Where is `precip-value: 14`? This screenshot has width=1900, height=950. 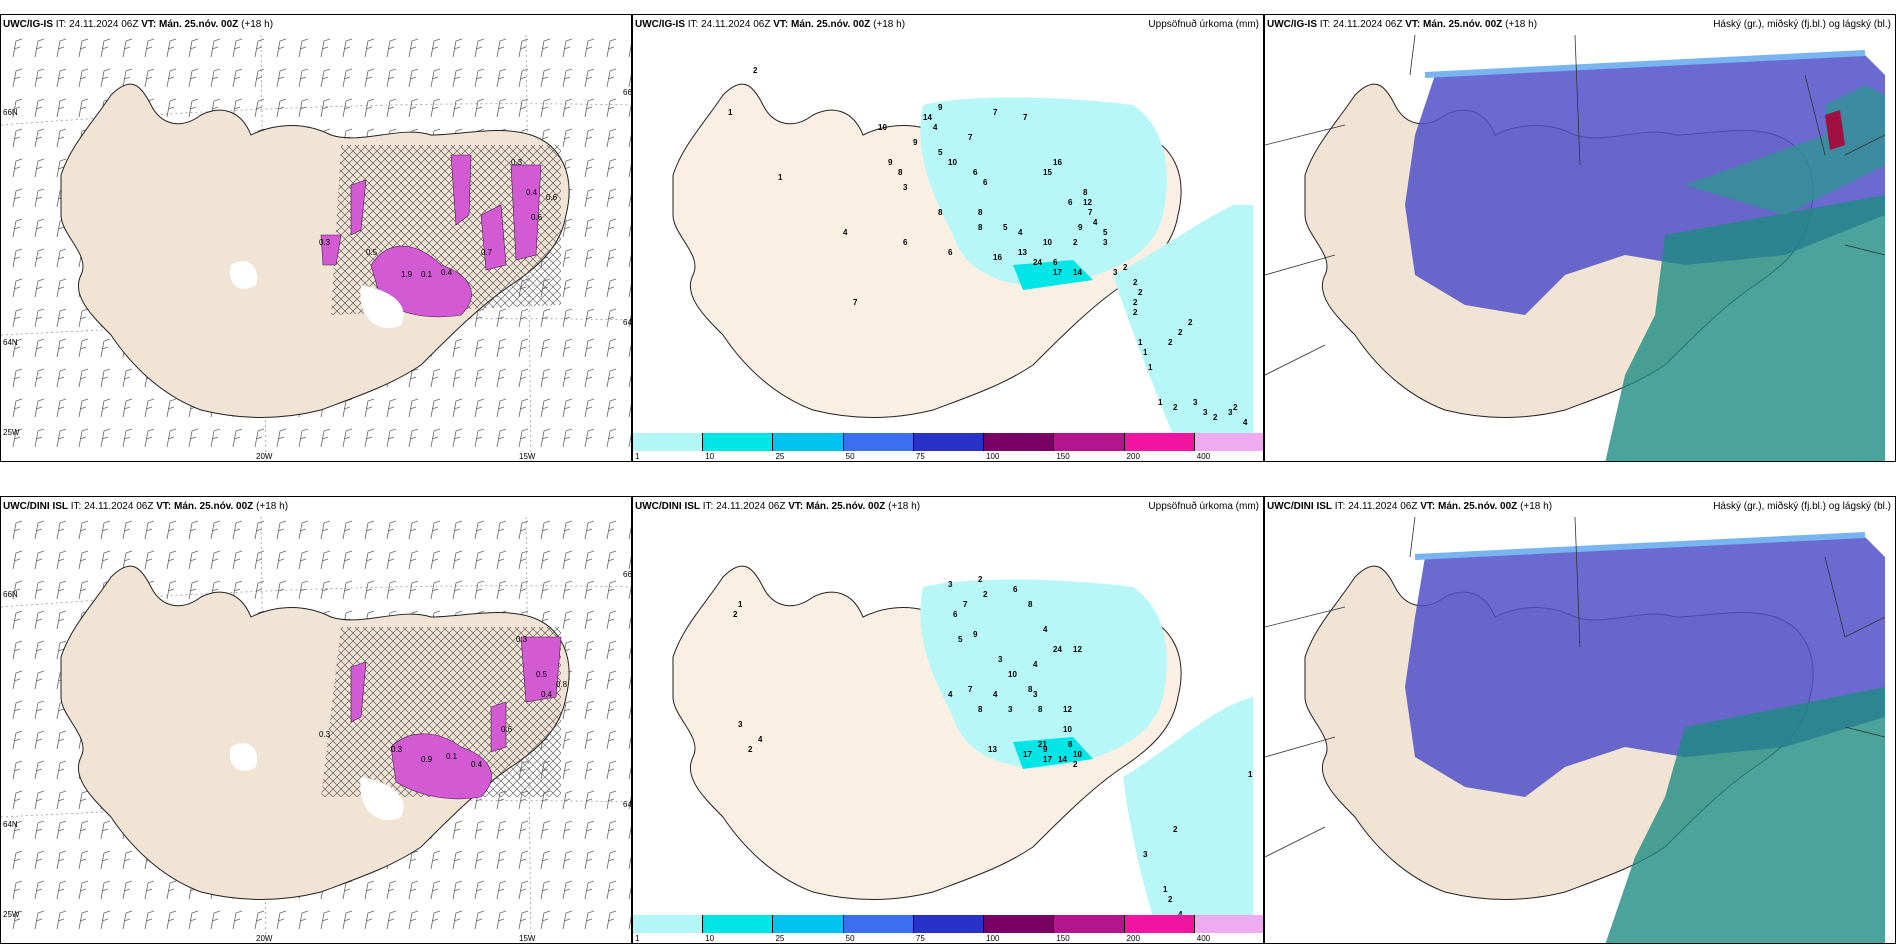
precip-value: 14 is located at coordinates (1077, 272).